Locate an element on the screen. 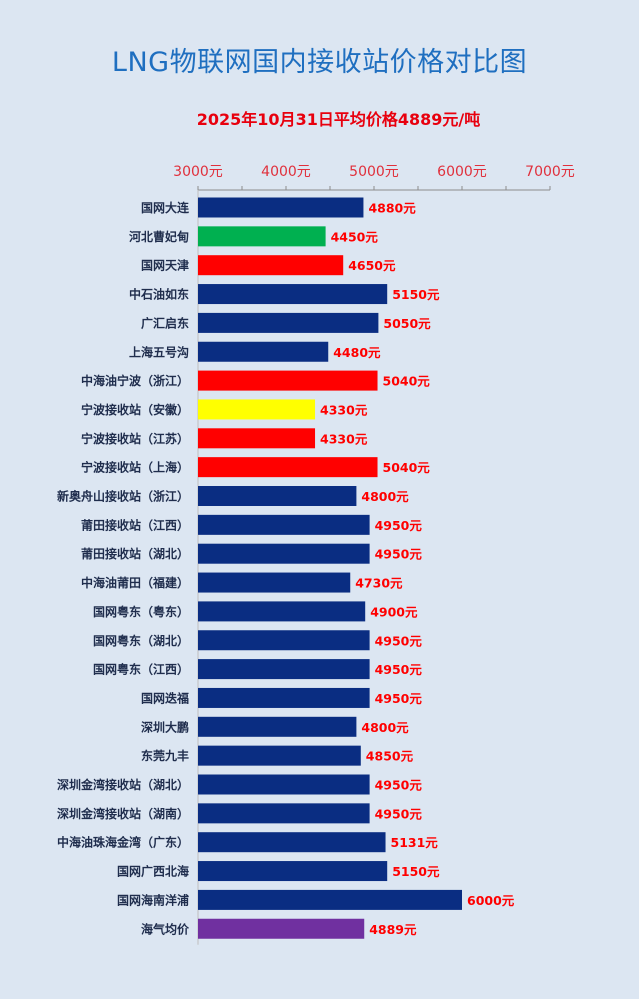 This screenshot has width=639, height=999. category-label: 莆田接收站（湖北） is located at coordinates (135, 553).